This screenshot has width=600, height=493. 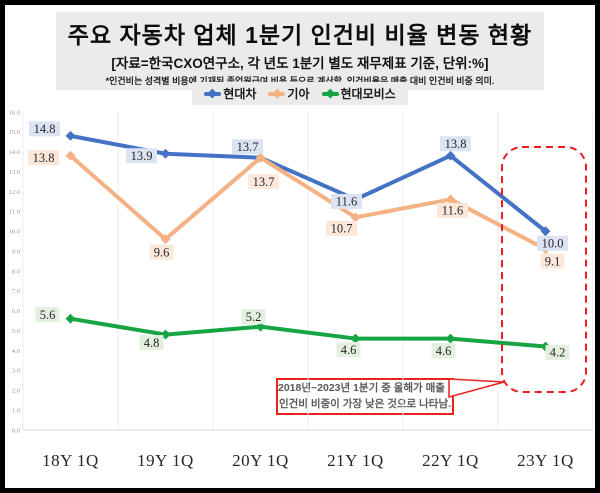 What do you see at coordinates (16, 351) in the screenshot?
I see `y-tick-label: 4.0` at bounding box center [16, 351].